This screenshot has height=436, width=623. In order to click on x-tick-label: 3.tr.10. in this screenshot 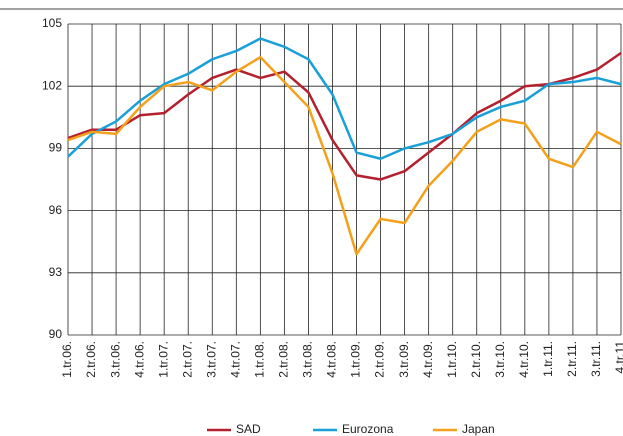, I will do `click(500, 359)`.